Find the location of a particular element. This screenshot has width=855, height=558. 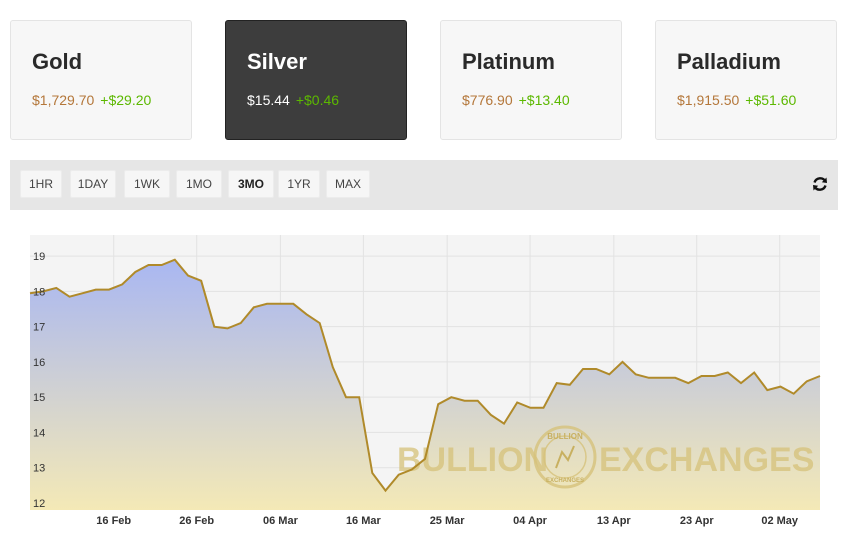

metal-card-gold: Gold $1,729.70 +$29.20 is located at coordinates (101, 80).